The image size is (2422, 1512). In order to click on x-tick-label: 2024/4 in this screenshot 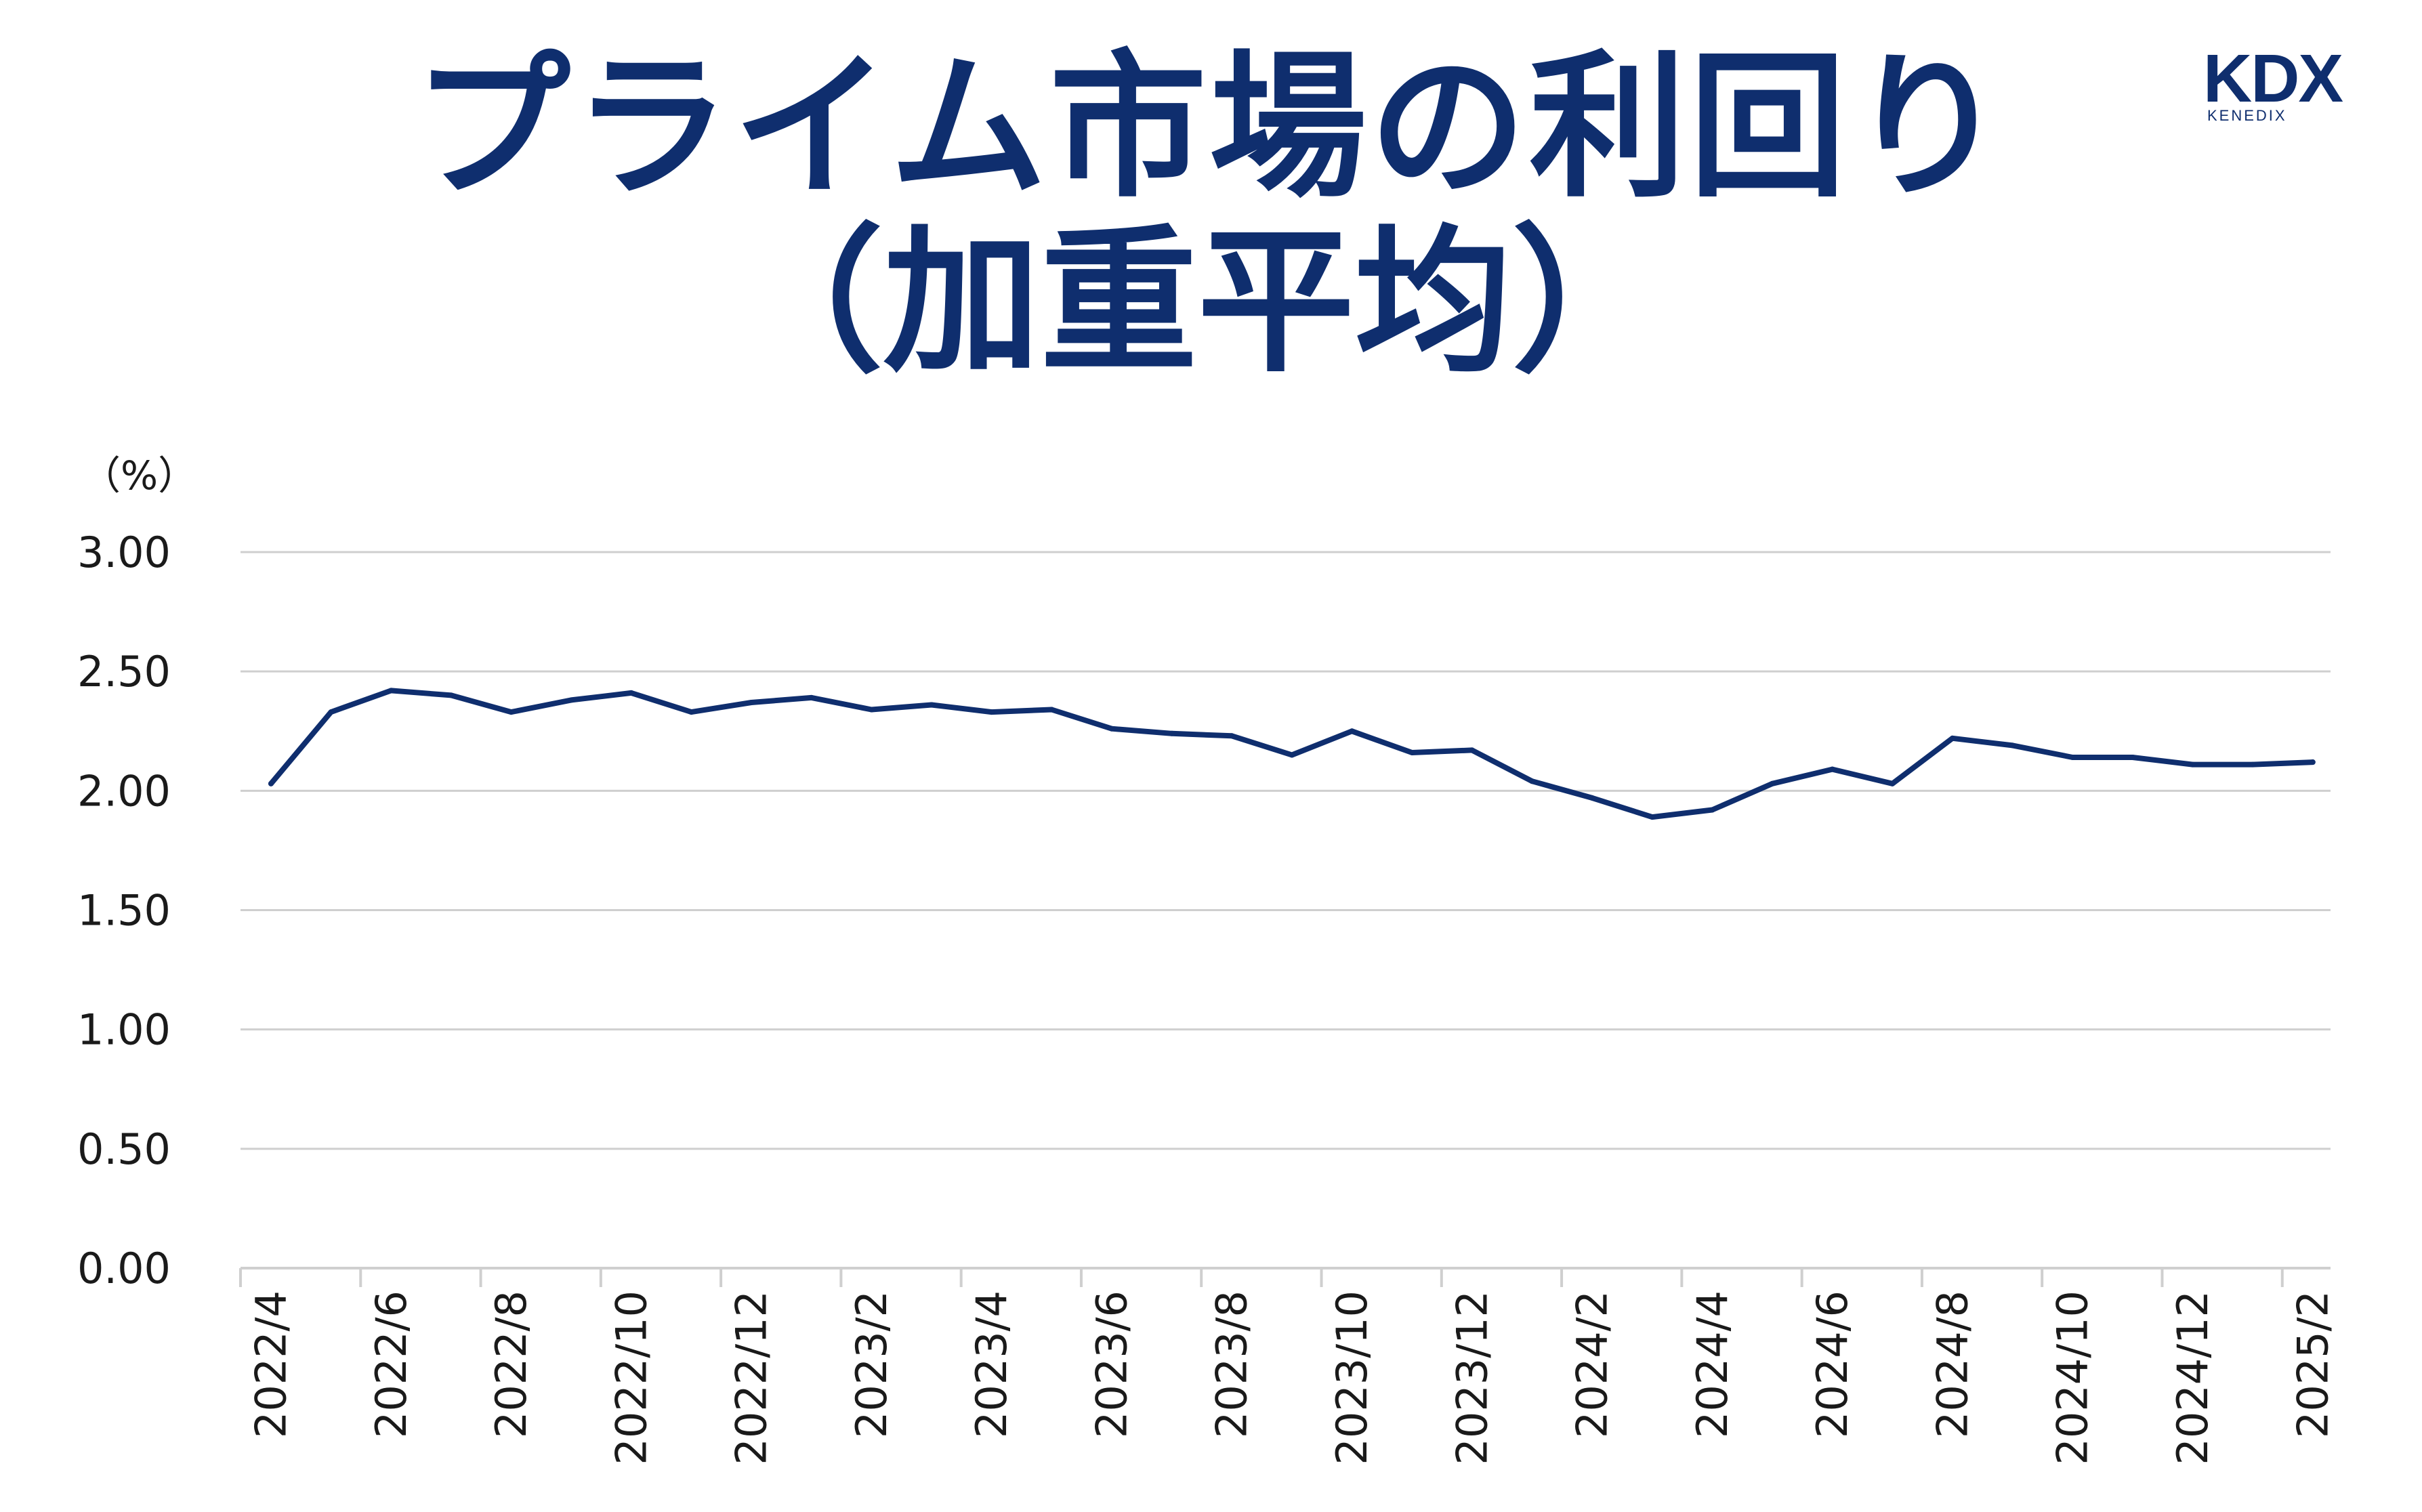, I will do `click(1713, 1364)`.